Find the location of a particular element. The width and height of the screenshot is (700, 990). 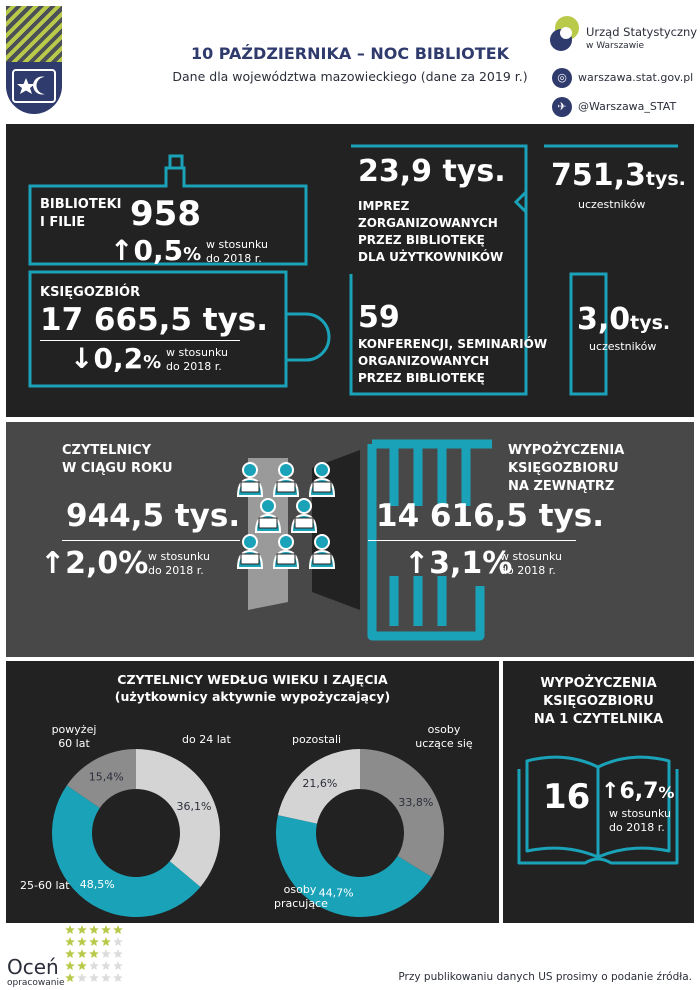

events-label-3: PRZEZ BIBLIOTEKĘ is located at coordinates (421, 240).